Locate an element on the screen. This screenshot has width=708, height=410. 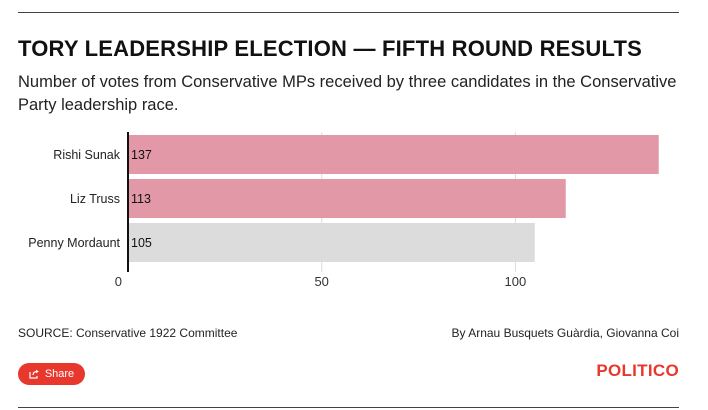
category-label-1: Liz Truss is located at coordinates (95, 199).